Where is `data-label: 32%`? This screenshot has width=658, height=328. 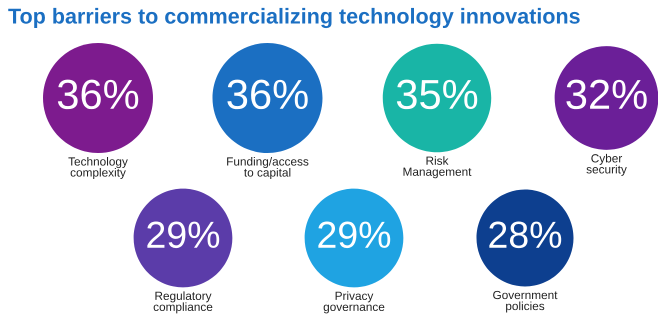
data-label: 32% is located at coordinates (606, 95).